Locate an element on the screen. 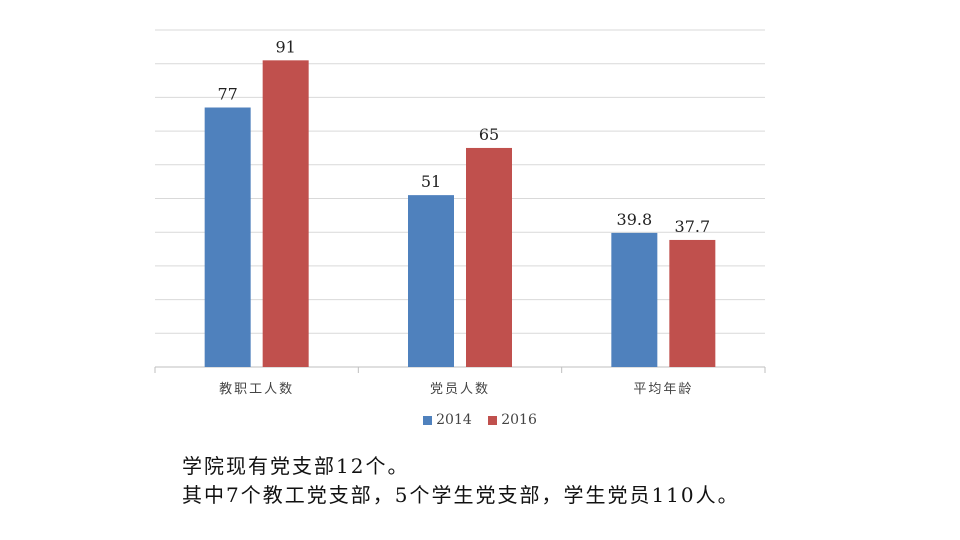 This screenshot has width=960, height=540. legend-item-2014: 2014 is located at coordinates (447, 420).